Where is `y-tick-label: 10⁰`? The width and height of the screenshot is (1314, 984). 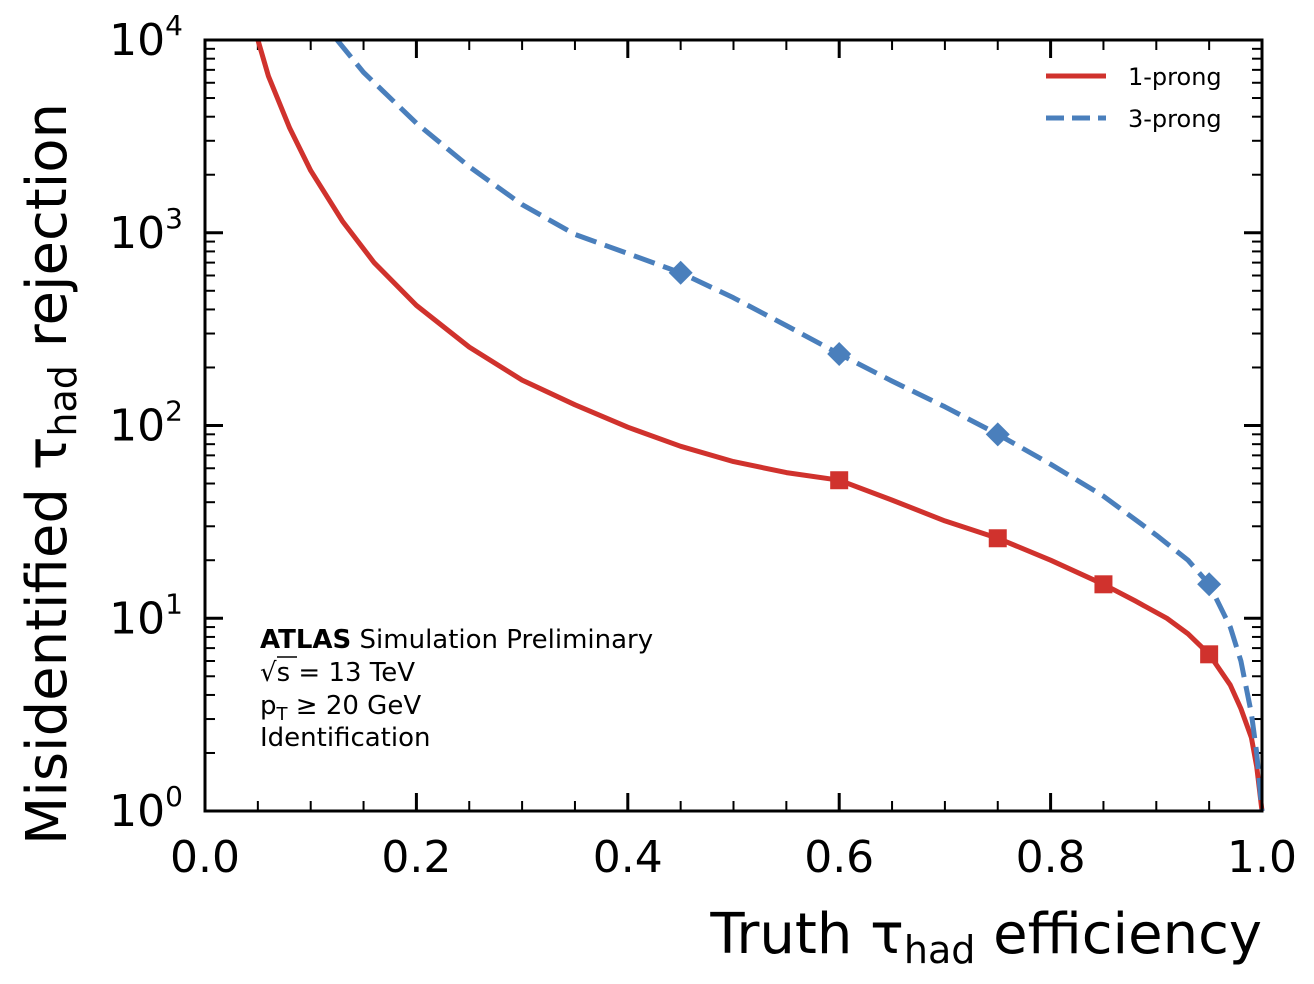
y-tick-label: 10⁰ is located at coordinates (146, 808).